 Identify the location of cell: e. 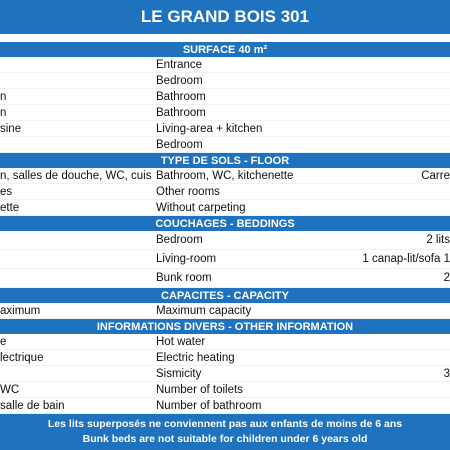
(3, 341).